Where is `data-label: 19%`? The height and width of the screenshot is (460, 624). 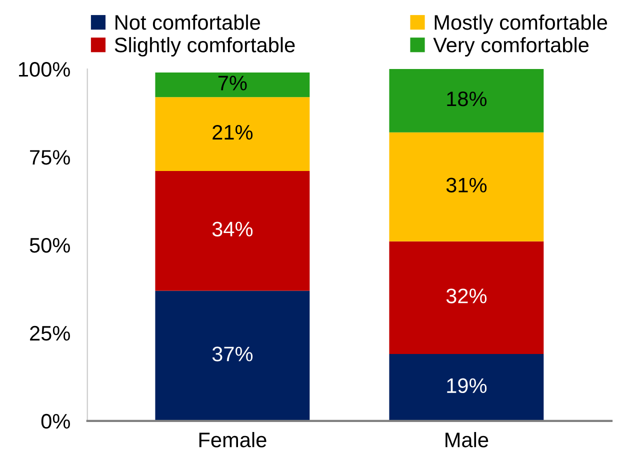 data-label: 19% is located at coordinates (467, 386).